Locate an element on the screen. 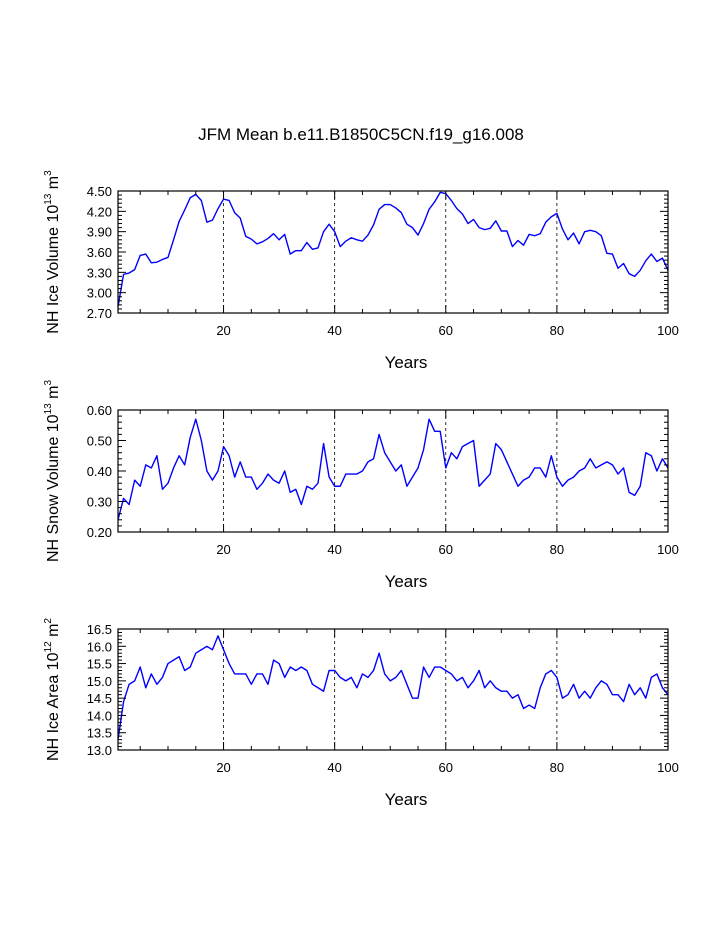 The height and width of the screenshot is (940, 723). ice-area-y-tick-label: 15.0 is located at coordinates (99, 681).